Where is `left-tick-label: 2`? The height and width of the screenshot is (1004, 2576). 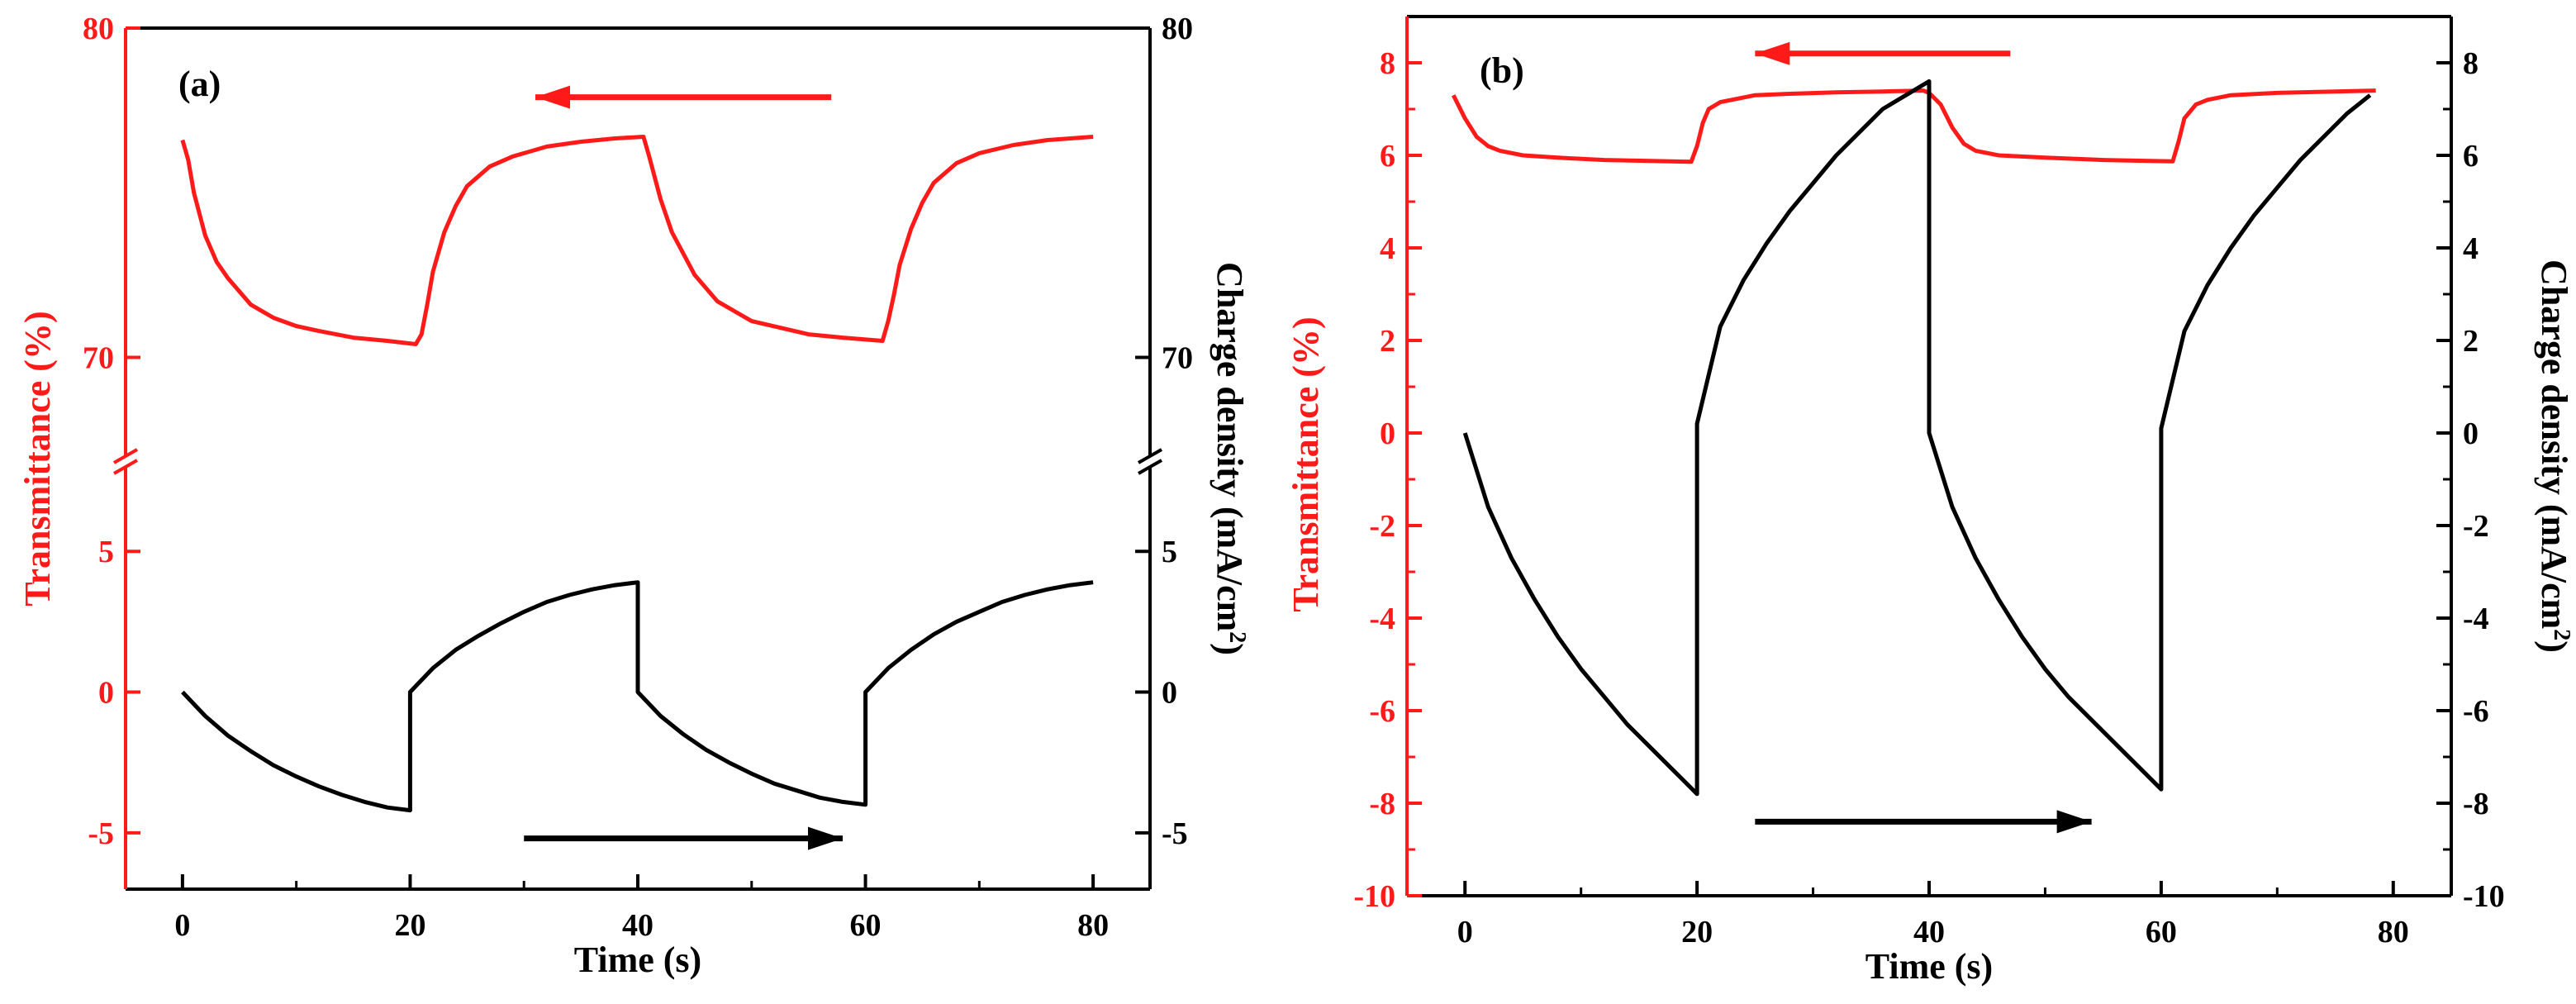
left-tick-label: 2 is located at coordinates (1387, 341).